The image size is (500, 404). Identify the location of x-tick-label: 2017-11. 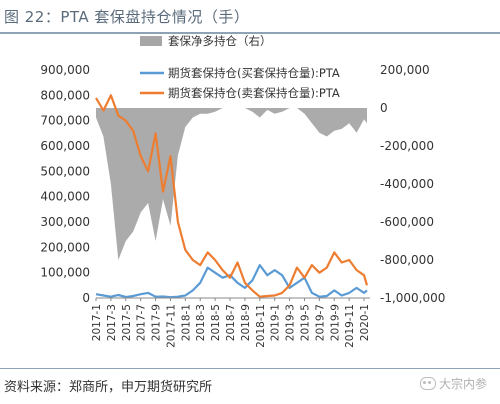
(171, 326).